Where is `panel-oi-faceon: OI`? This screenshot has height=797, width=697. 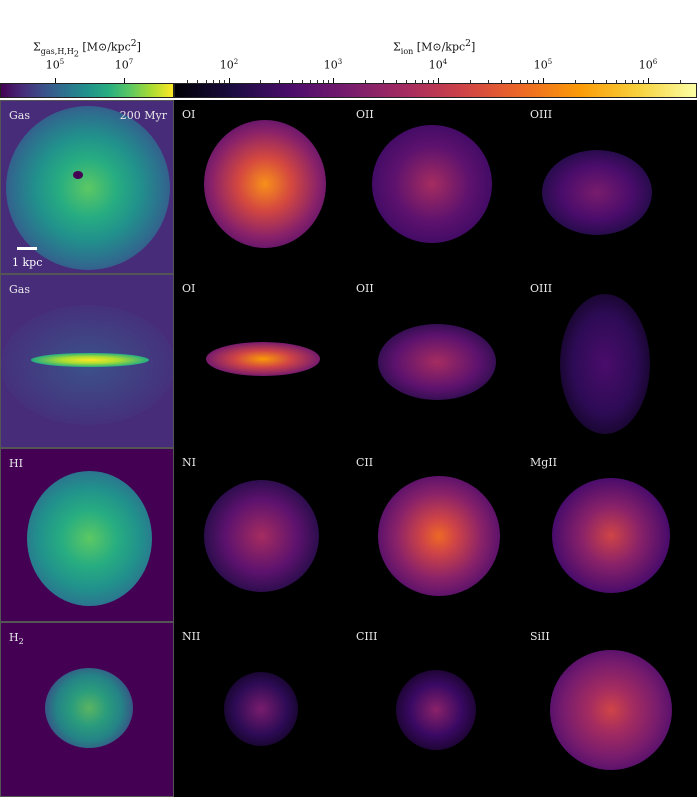 panel-oi-faceon: OI is located at coordinates (261, 187).